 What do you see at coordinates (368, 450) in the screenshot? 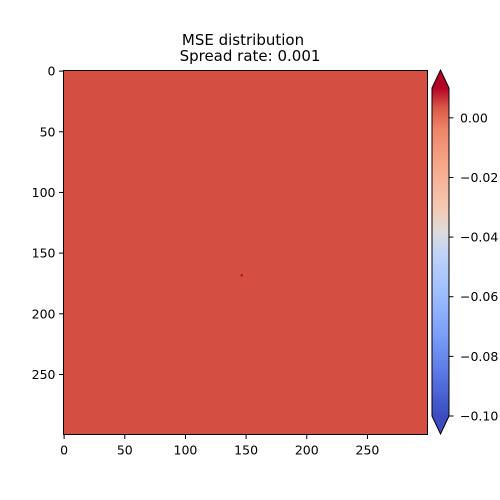
I see `x-tick-label: 250` at bounding box center [368, 450].